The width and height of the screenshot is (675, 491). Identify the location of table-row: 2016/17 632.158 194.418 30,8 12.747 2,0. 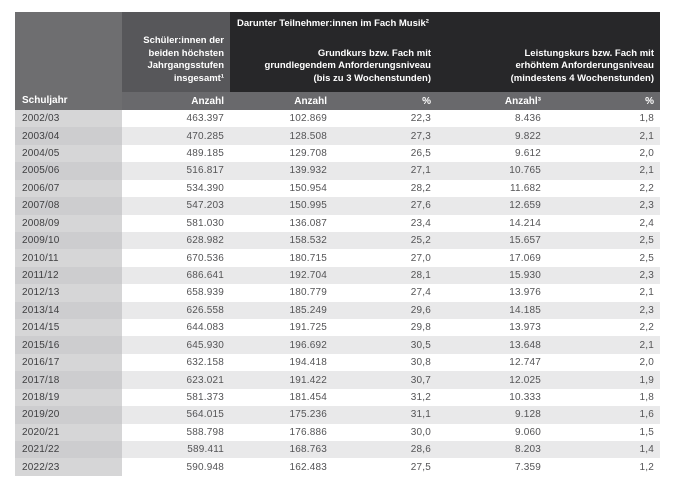
(337, 362).